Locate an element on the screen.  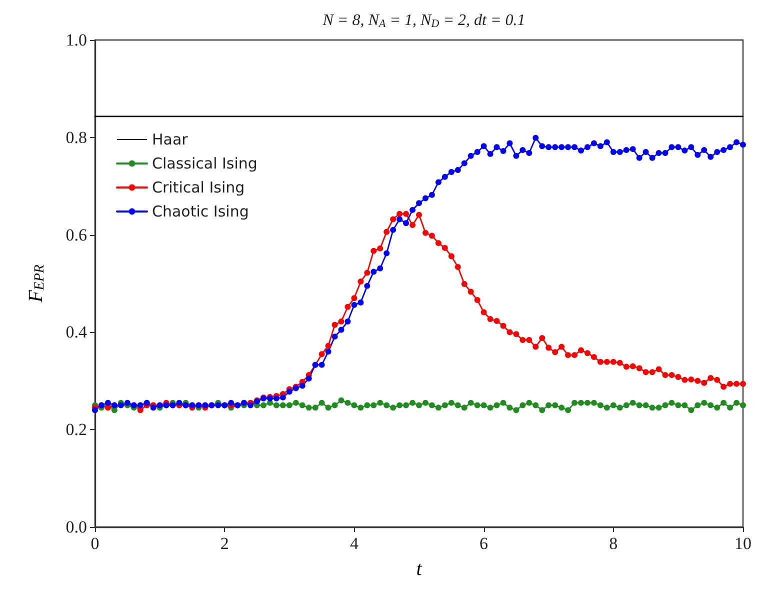
y-tick-label: 0.8 is located at coordinates (76, 137).